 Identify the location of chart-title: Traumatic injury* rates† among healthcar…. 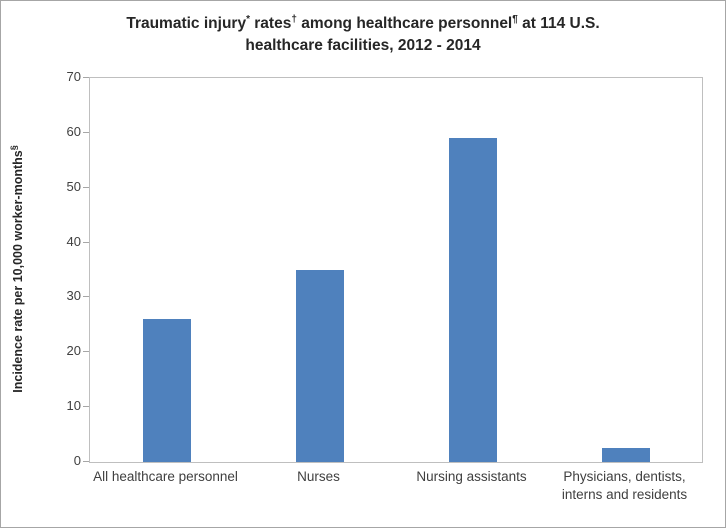
(363, 35).